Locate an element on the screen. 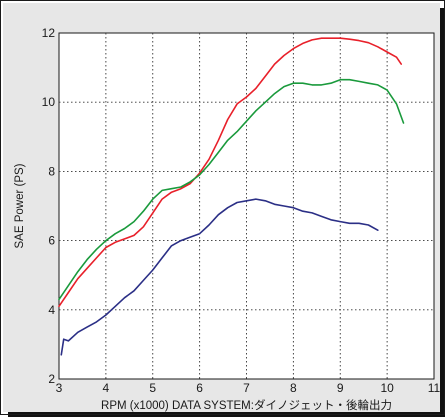 This screenshot has height=417, width=447. x-tick-labels: 3 4 5 6 7 8 9 10 11 is located at coordinates (248, 388).